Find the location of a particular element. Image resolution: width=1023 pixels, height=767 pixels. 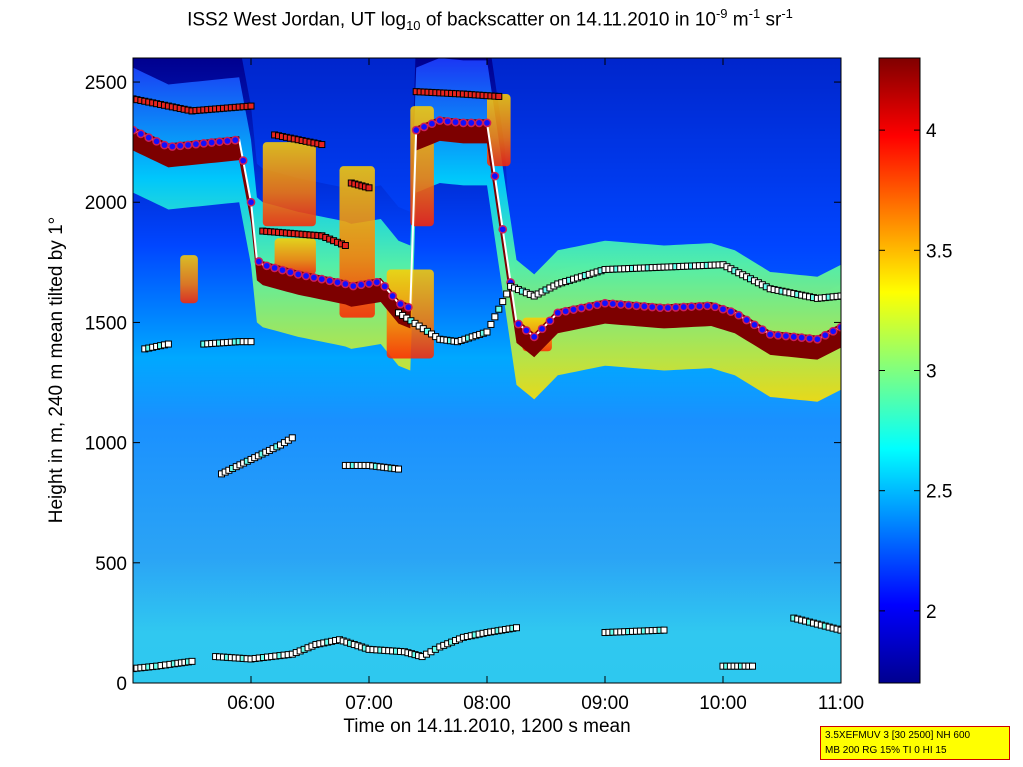

y-tick-label: 1500 is located at coordinates (106, 323).